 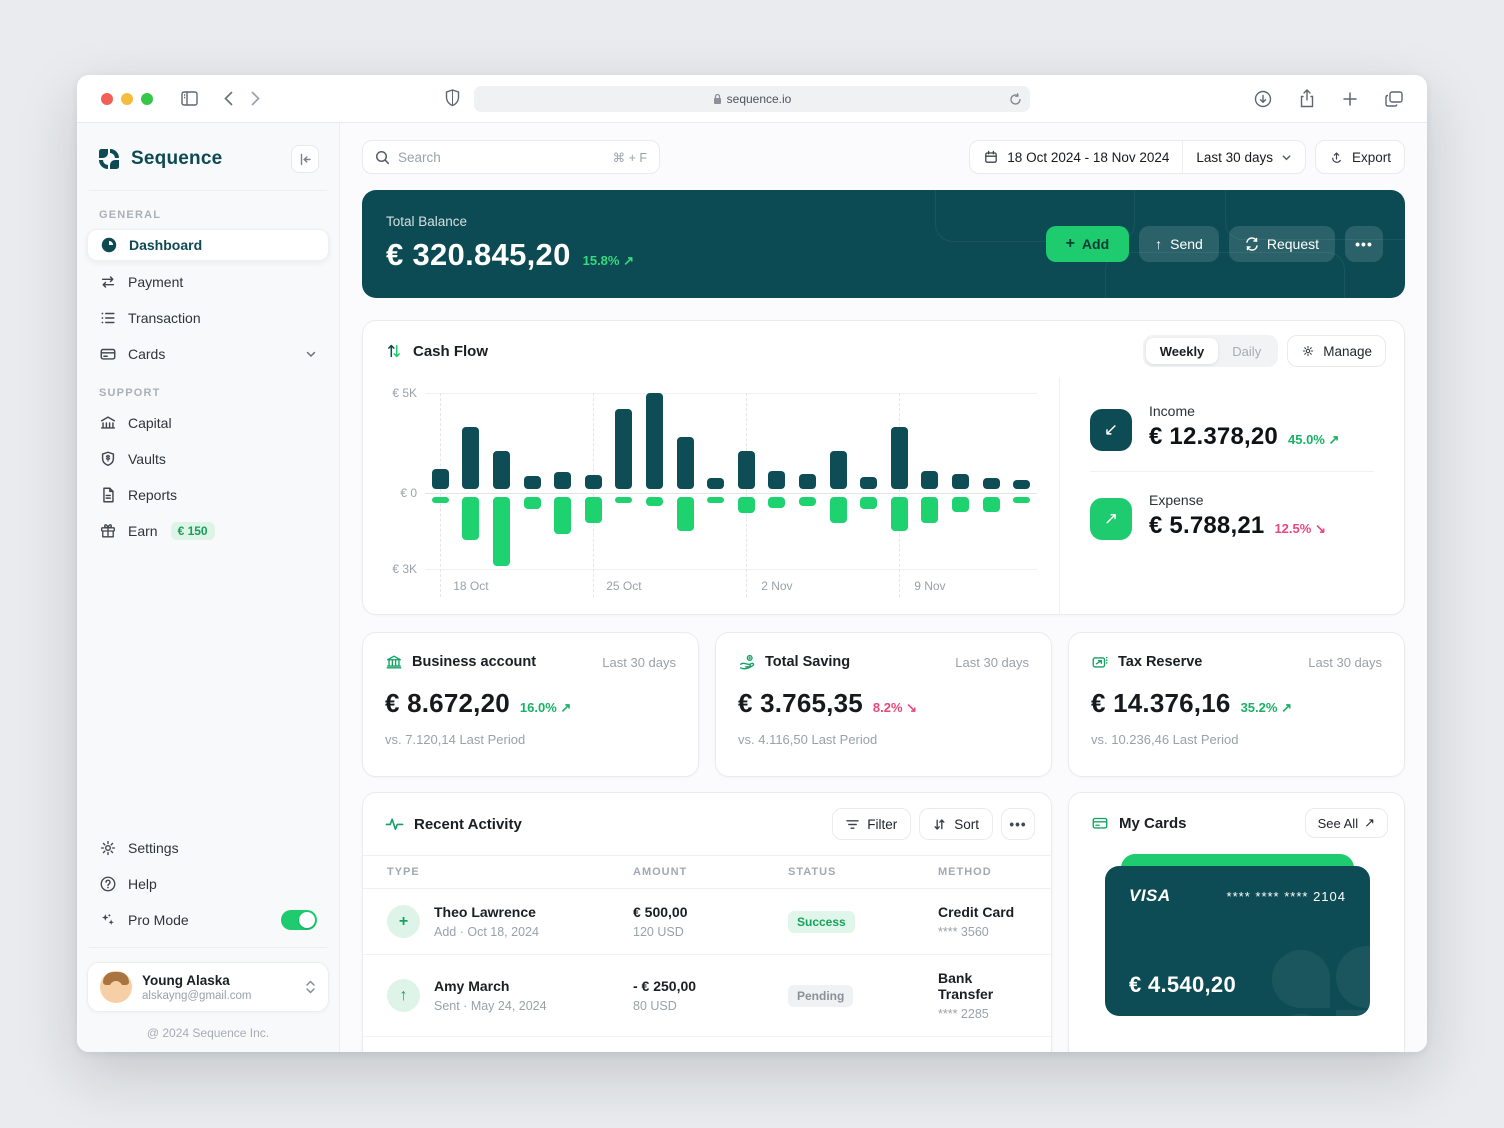 What do you see at coordinates (1182, 984) in the screenshot?
I see `card-balance: € 4.540,20` at bounding box center [1182, 984].